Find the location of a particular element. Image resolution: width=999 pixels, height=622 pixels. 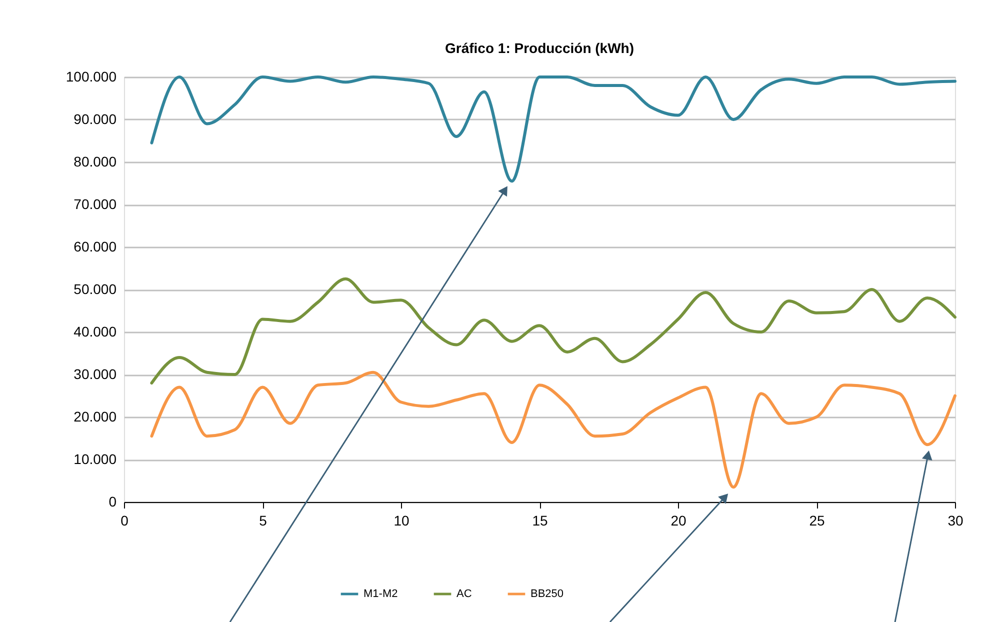

x-tick-label: 20 is located at coordinates (678, 520).